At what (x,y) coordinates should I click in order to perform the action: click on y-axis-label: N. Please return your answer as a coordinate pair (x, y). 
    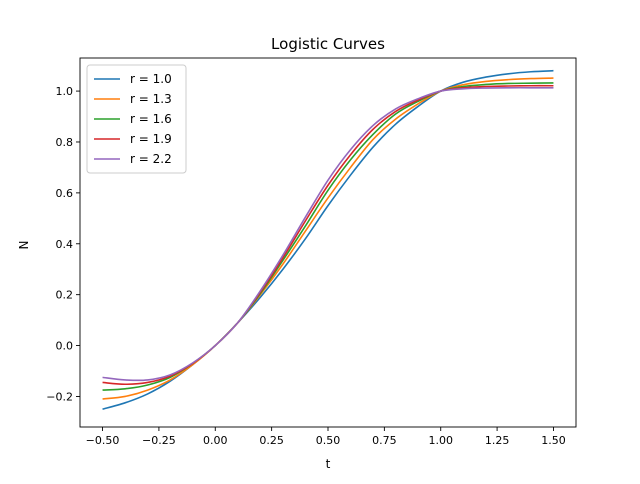
    Looking at the image, I should click on (24, 245).